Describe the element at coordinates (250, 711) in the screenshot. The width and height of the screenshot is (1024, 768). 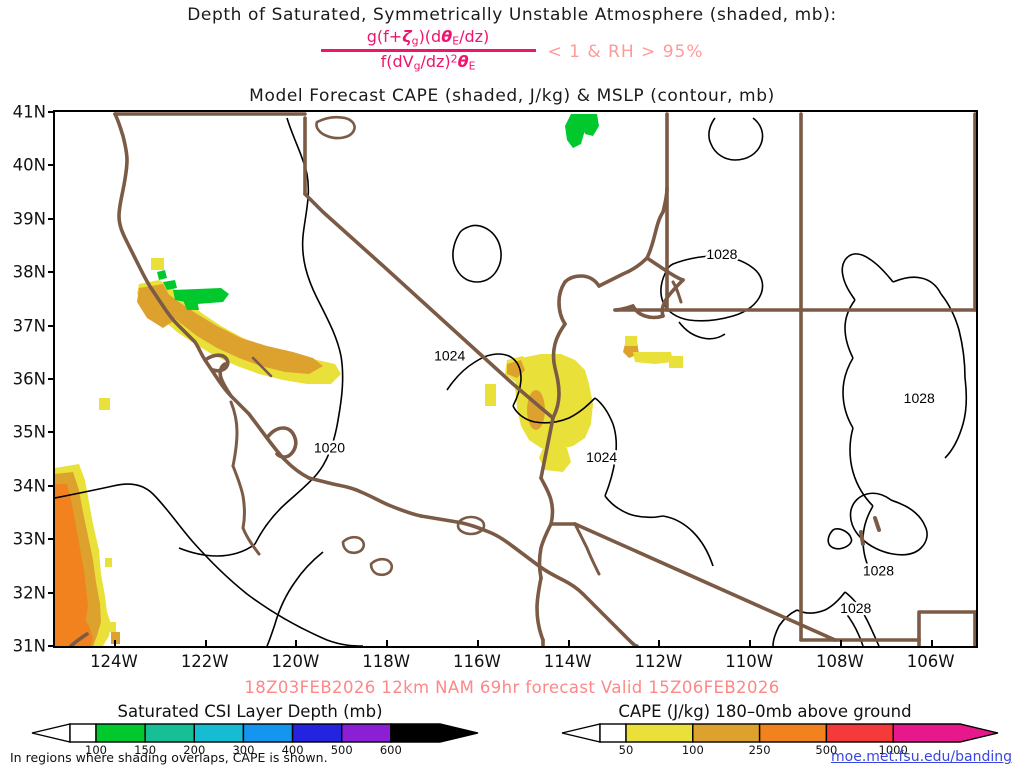
I see `csi-colorbar-title: Saturated CSI Layer Depth (mb)` at that location.